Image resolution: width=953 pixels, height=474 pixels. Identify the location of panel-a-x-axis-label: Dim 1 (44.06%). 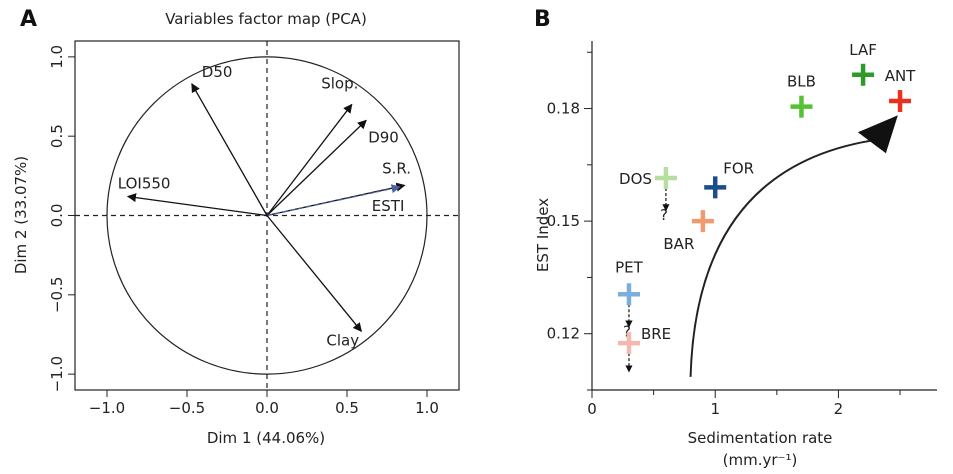
(266, 438).